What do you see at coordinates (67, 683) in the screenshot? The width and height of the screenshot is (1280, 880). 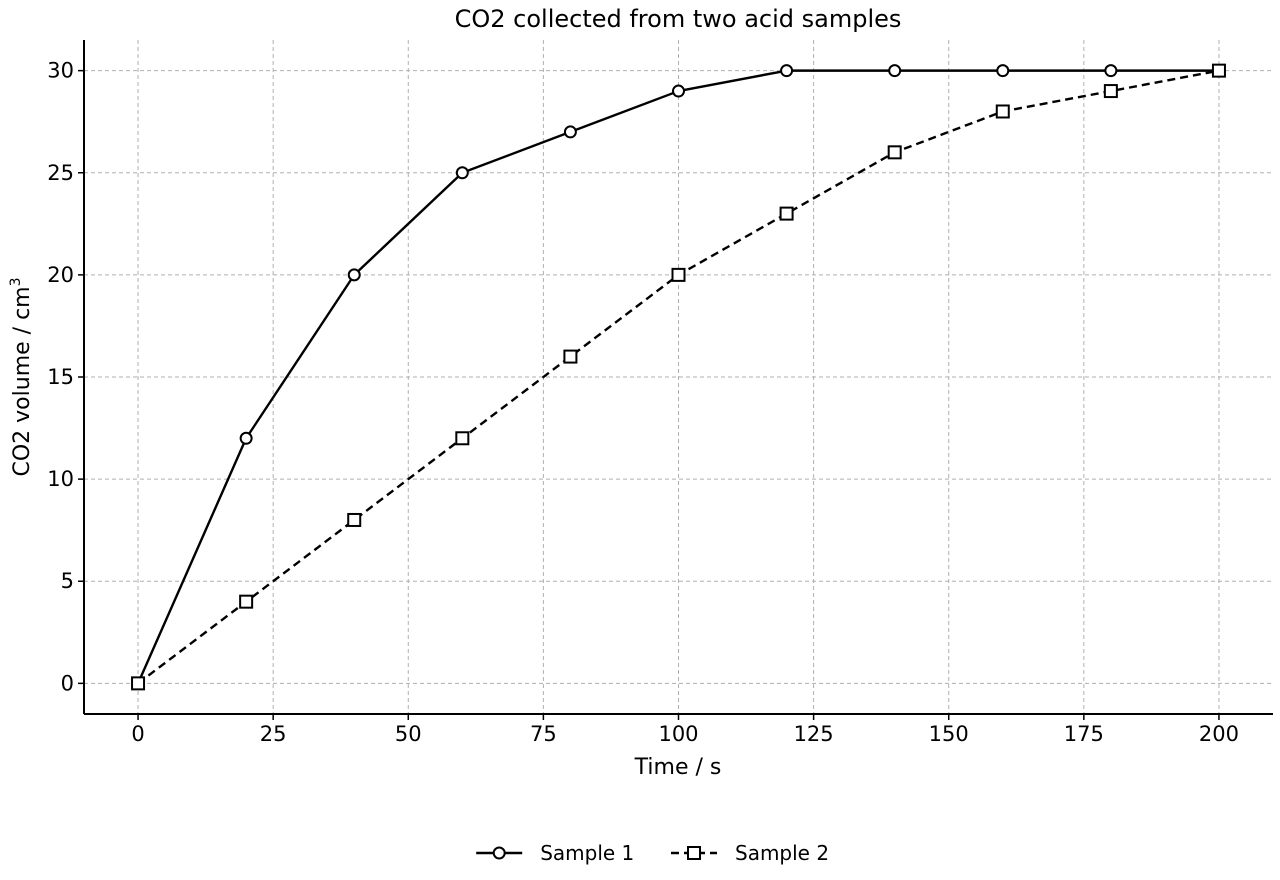 I see `y-tick-label: 0` at bounding box center [67, 683].